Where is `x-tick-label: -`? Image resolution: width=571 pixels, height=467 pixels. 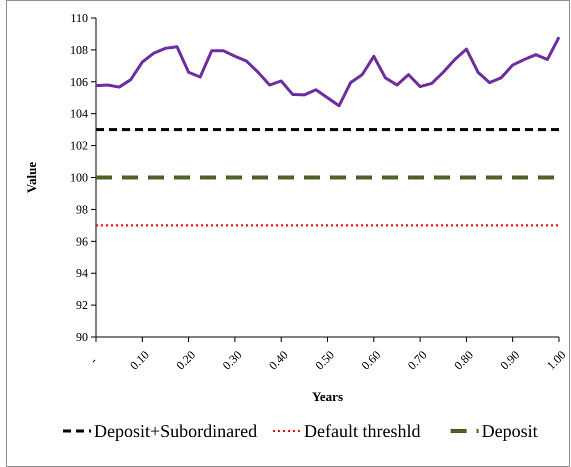 x-tick-label: - is located at coordinates (93, 360).